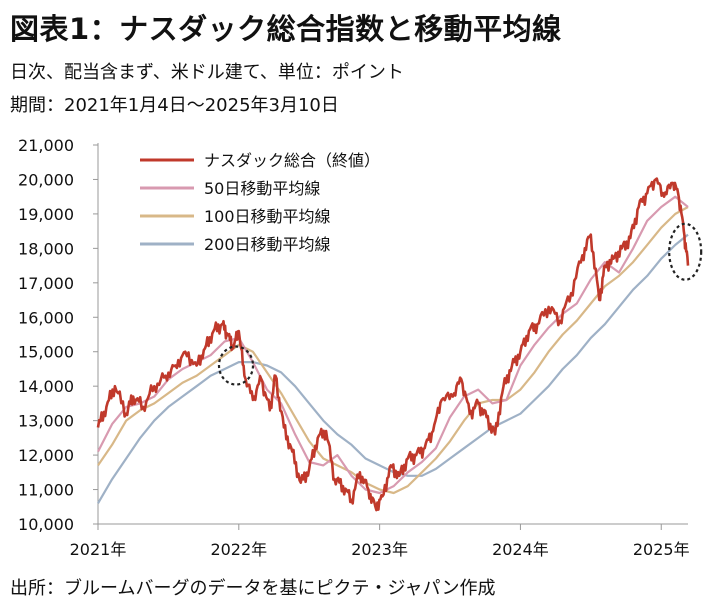 This screenshot has width=714, height=605. Describe the element at coordinates (238, 549) in the screenshot. I see `x-tick-label: 2022年` at that location.